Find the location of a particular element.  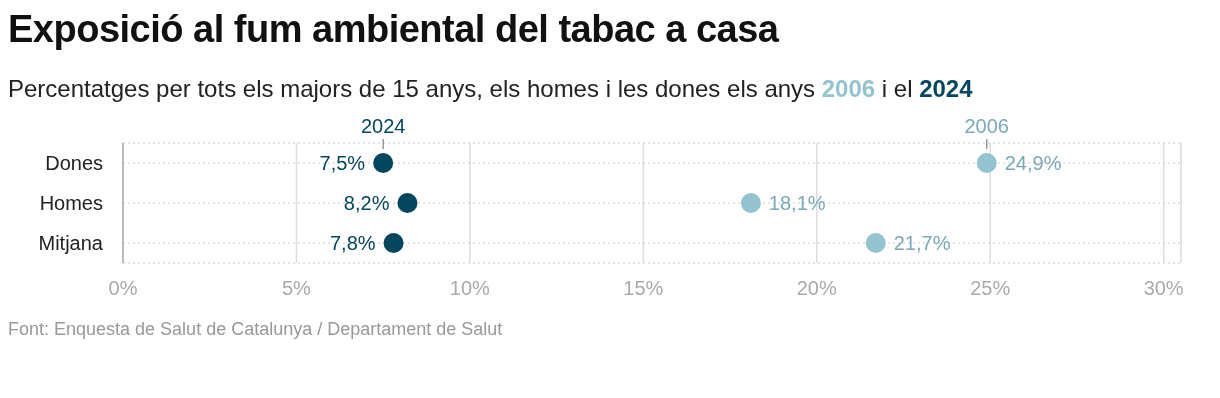

x-tick-label: 5% is located at coordinates (296, 288).